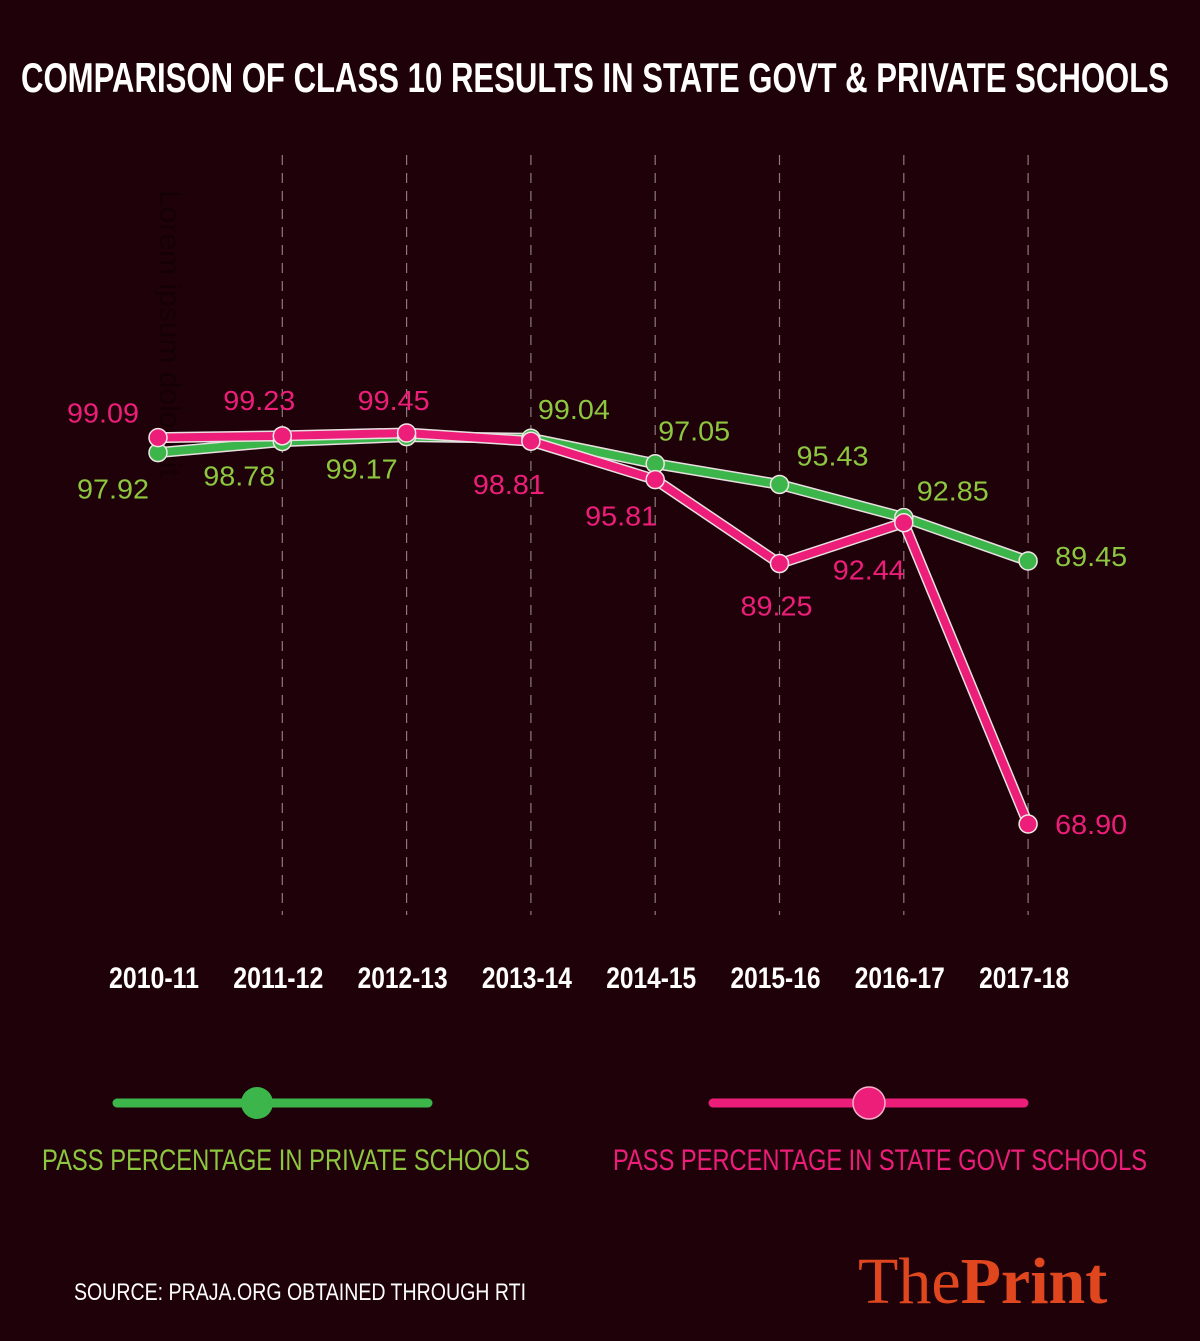  Describe the element at coordinates (900, 978) in the screenshot. I see `x-tick-label: 2016-17` at that location.